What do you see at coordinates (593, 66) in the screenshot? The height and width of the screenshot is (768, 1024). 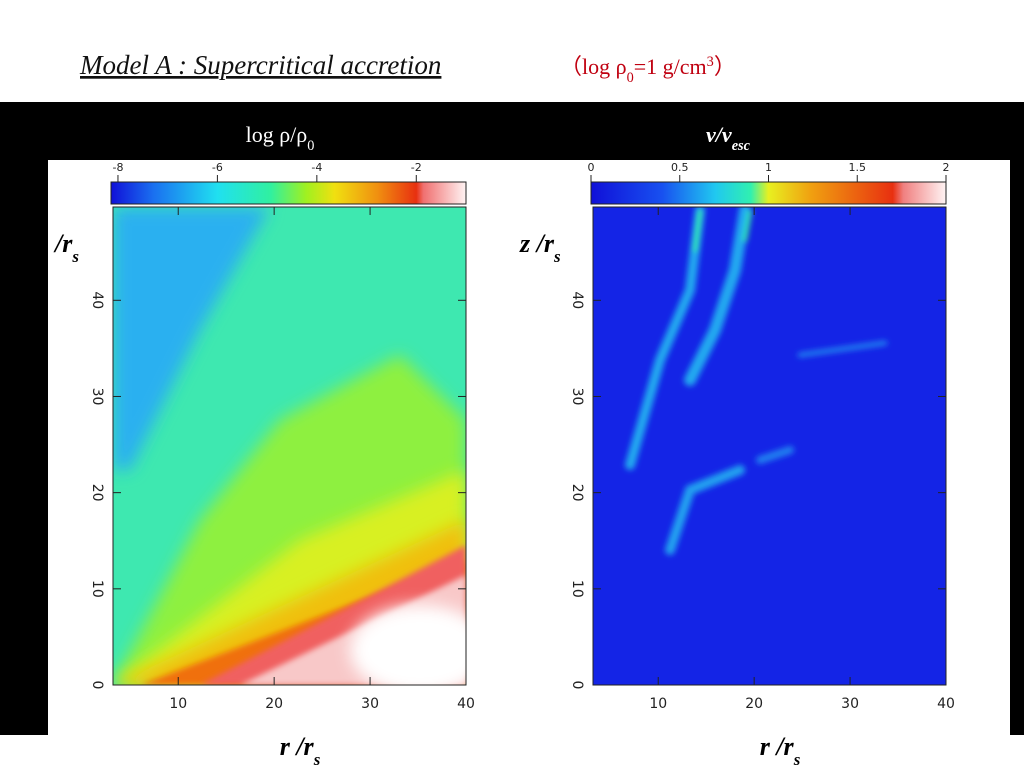 I see `text-segment: （log ρ` at bounding box center [593, 66].